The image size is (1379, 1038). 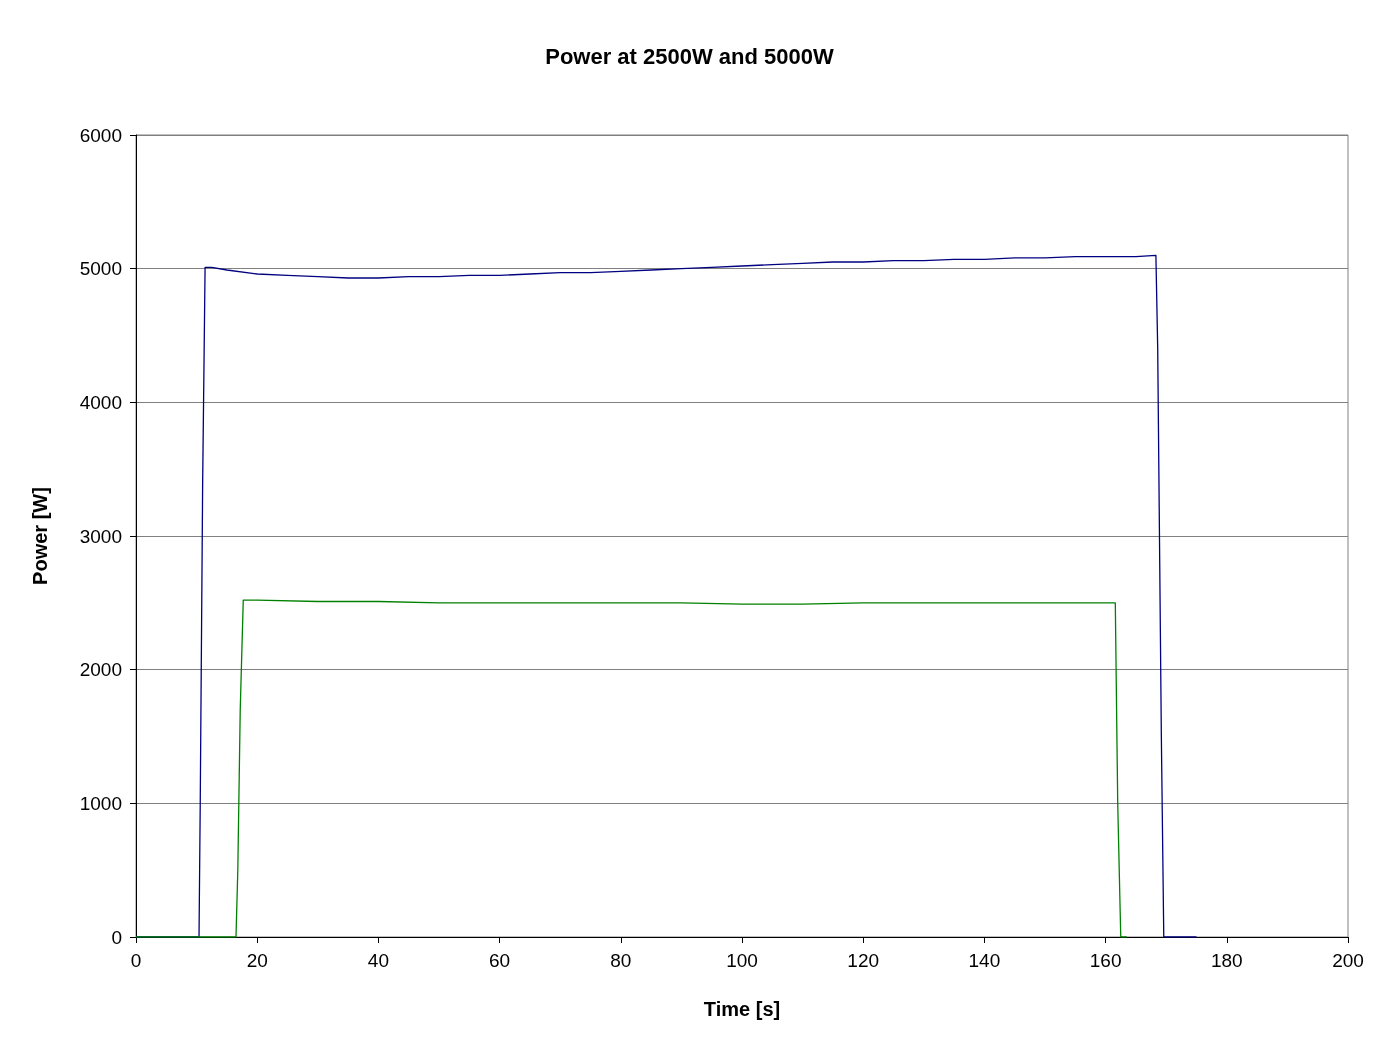 I want to click on y-tick-label: 3000, so click(x=100, y=536).